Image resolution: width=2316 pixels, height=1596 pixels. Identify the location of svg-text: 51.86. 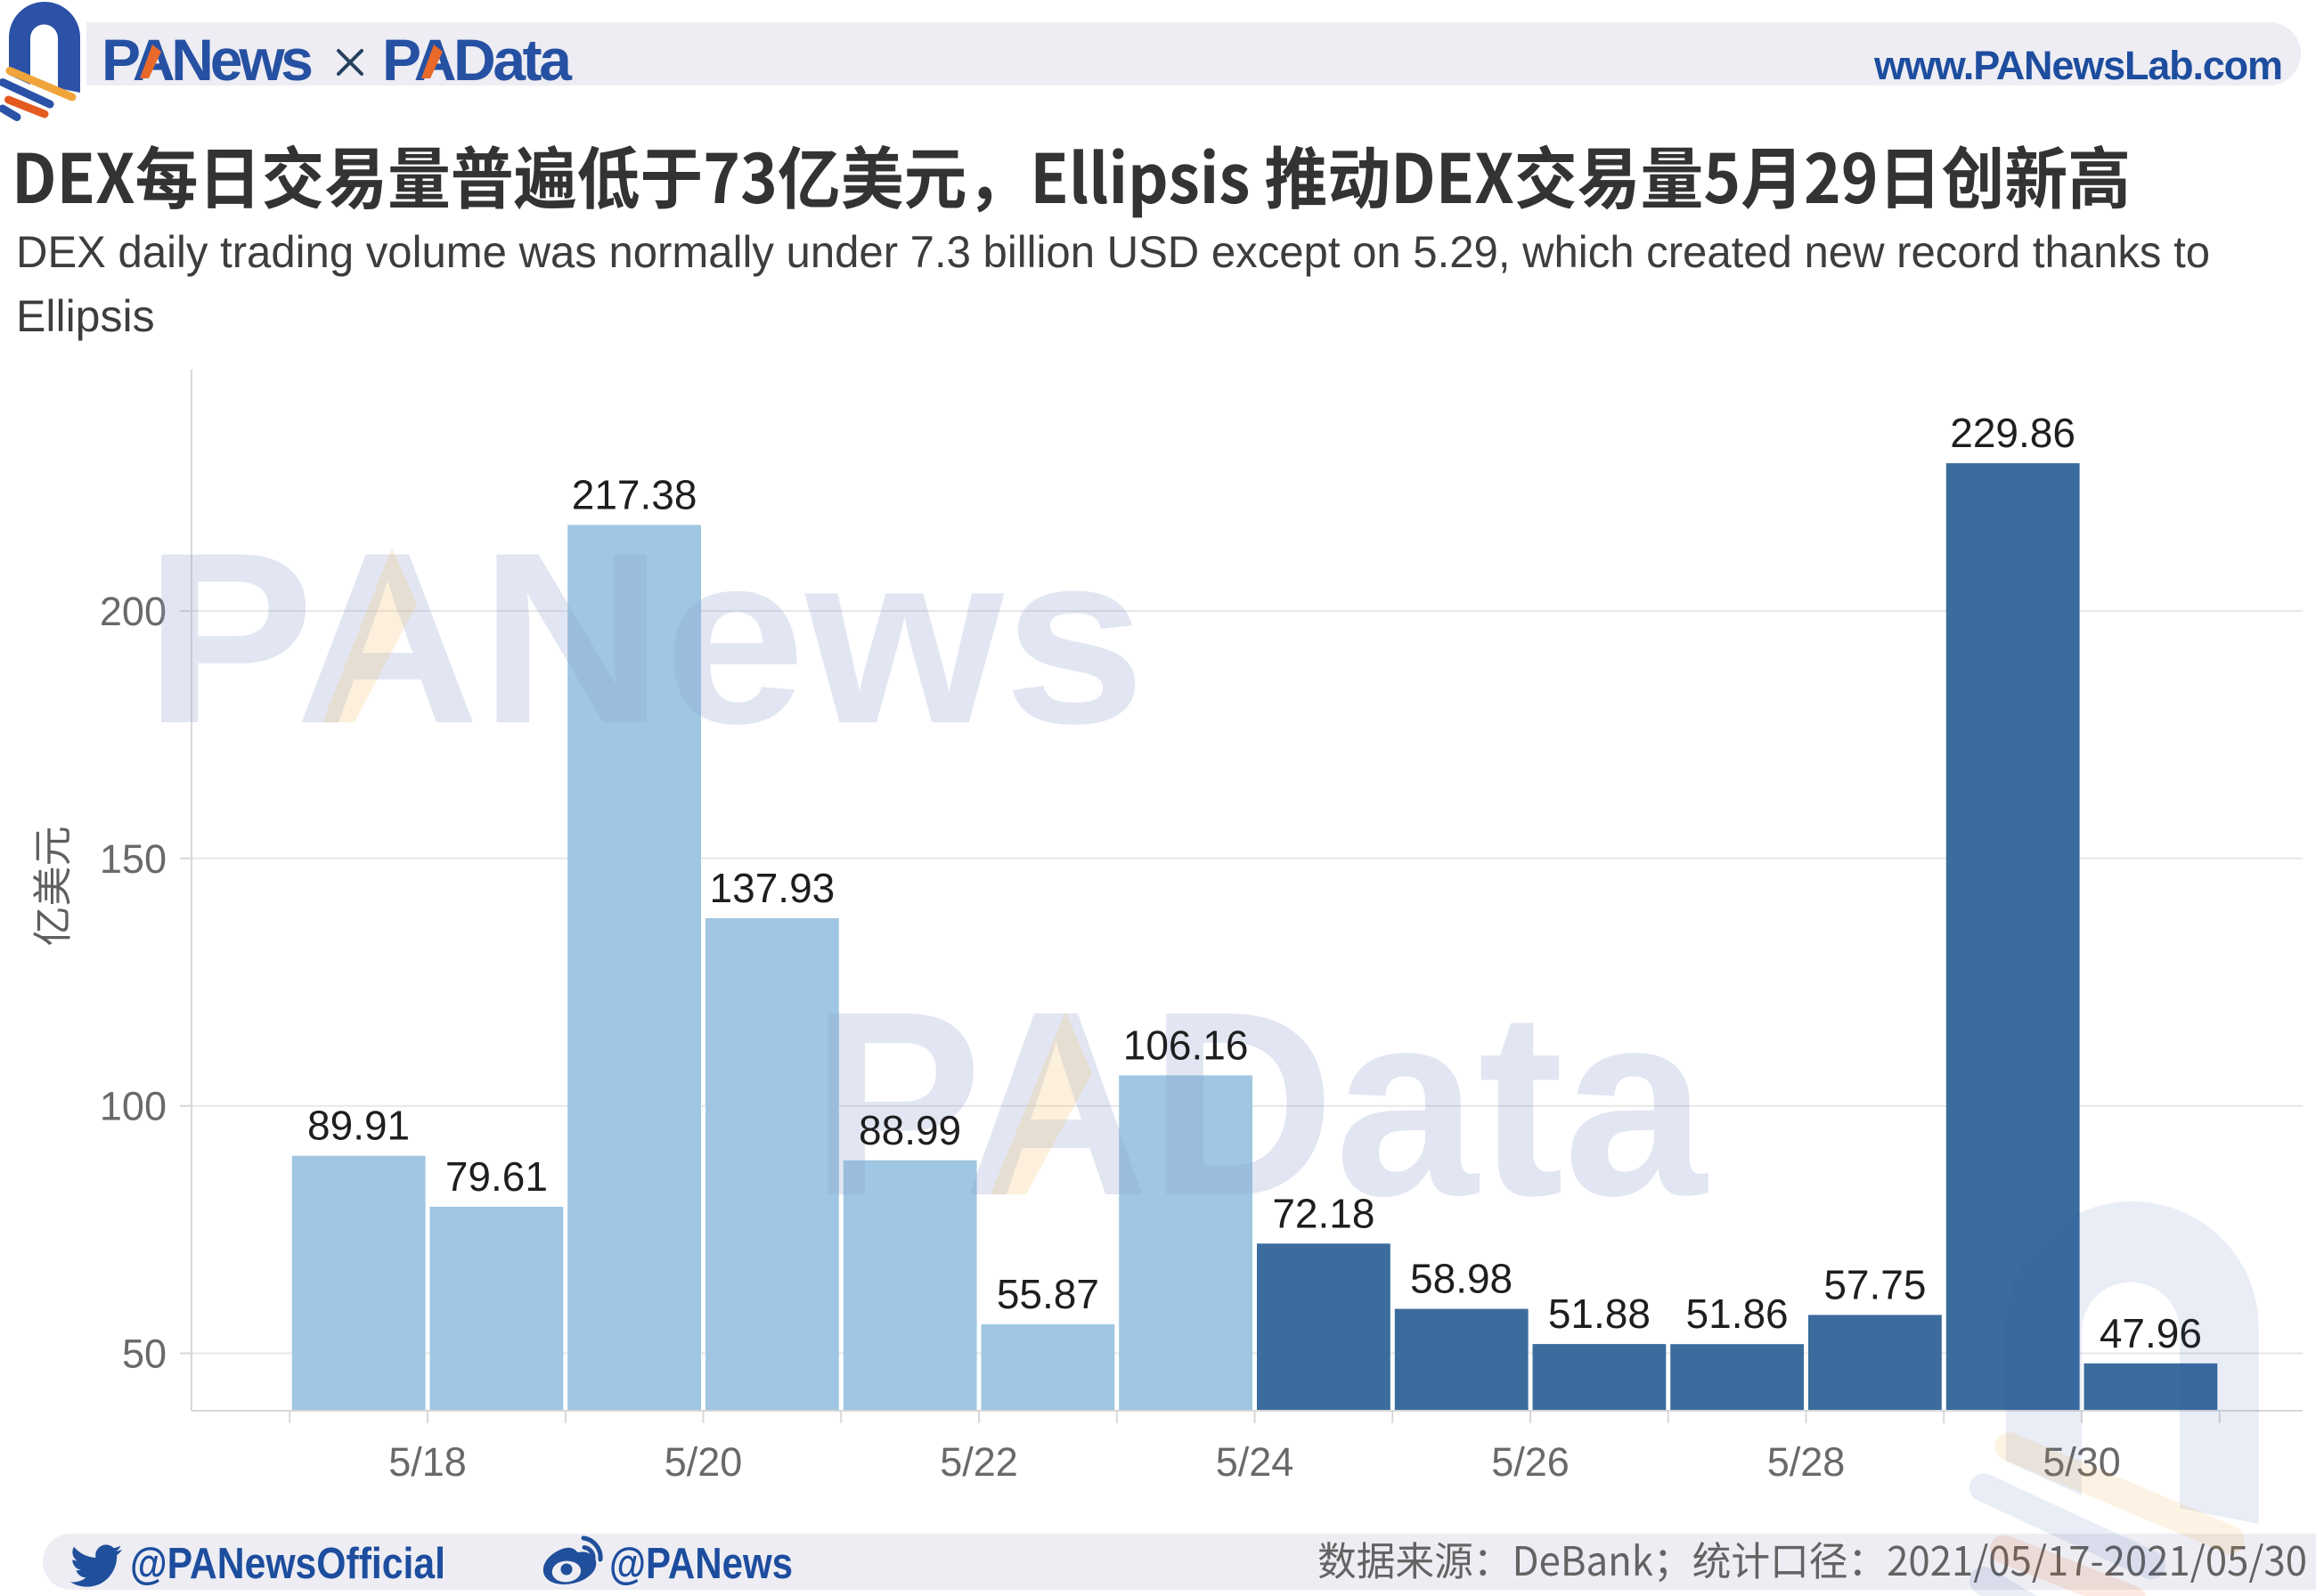
(1737, 1314).